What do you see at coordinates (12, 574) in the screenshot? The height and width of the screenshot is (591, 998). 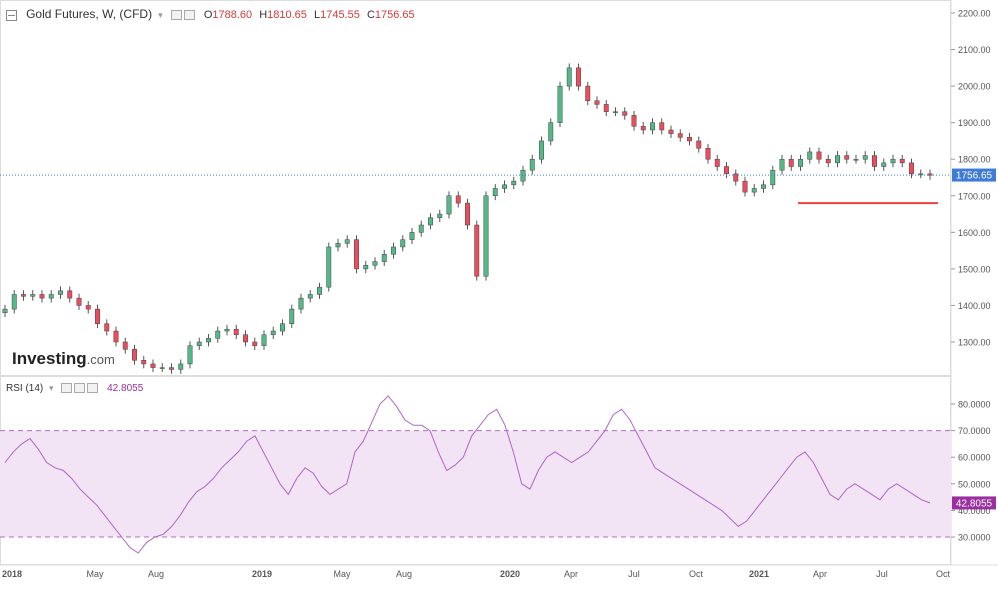 I see `time-tick-label: 2018` at bounding box center [12, 574].